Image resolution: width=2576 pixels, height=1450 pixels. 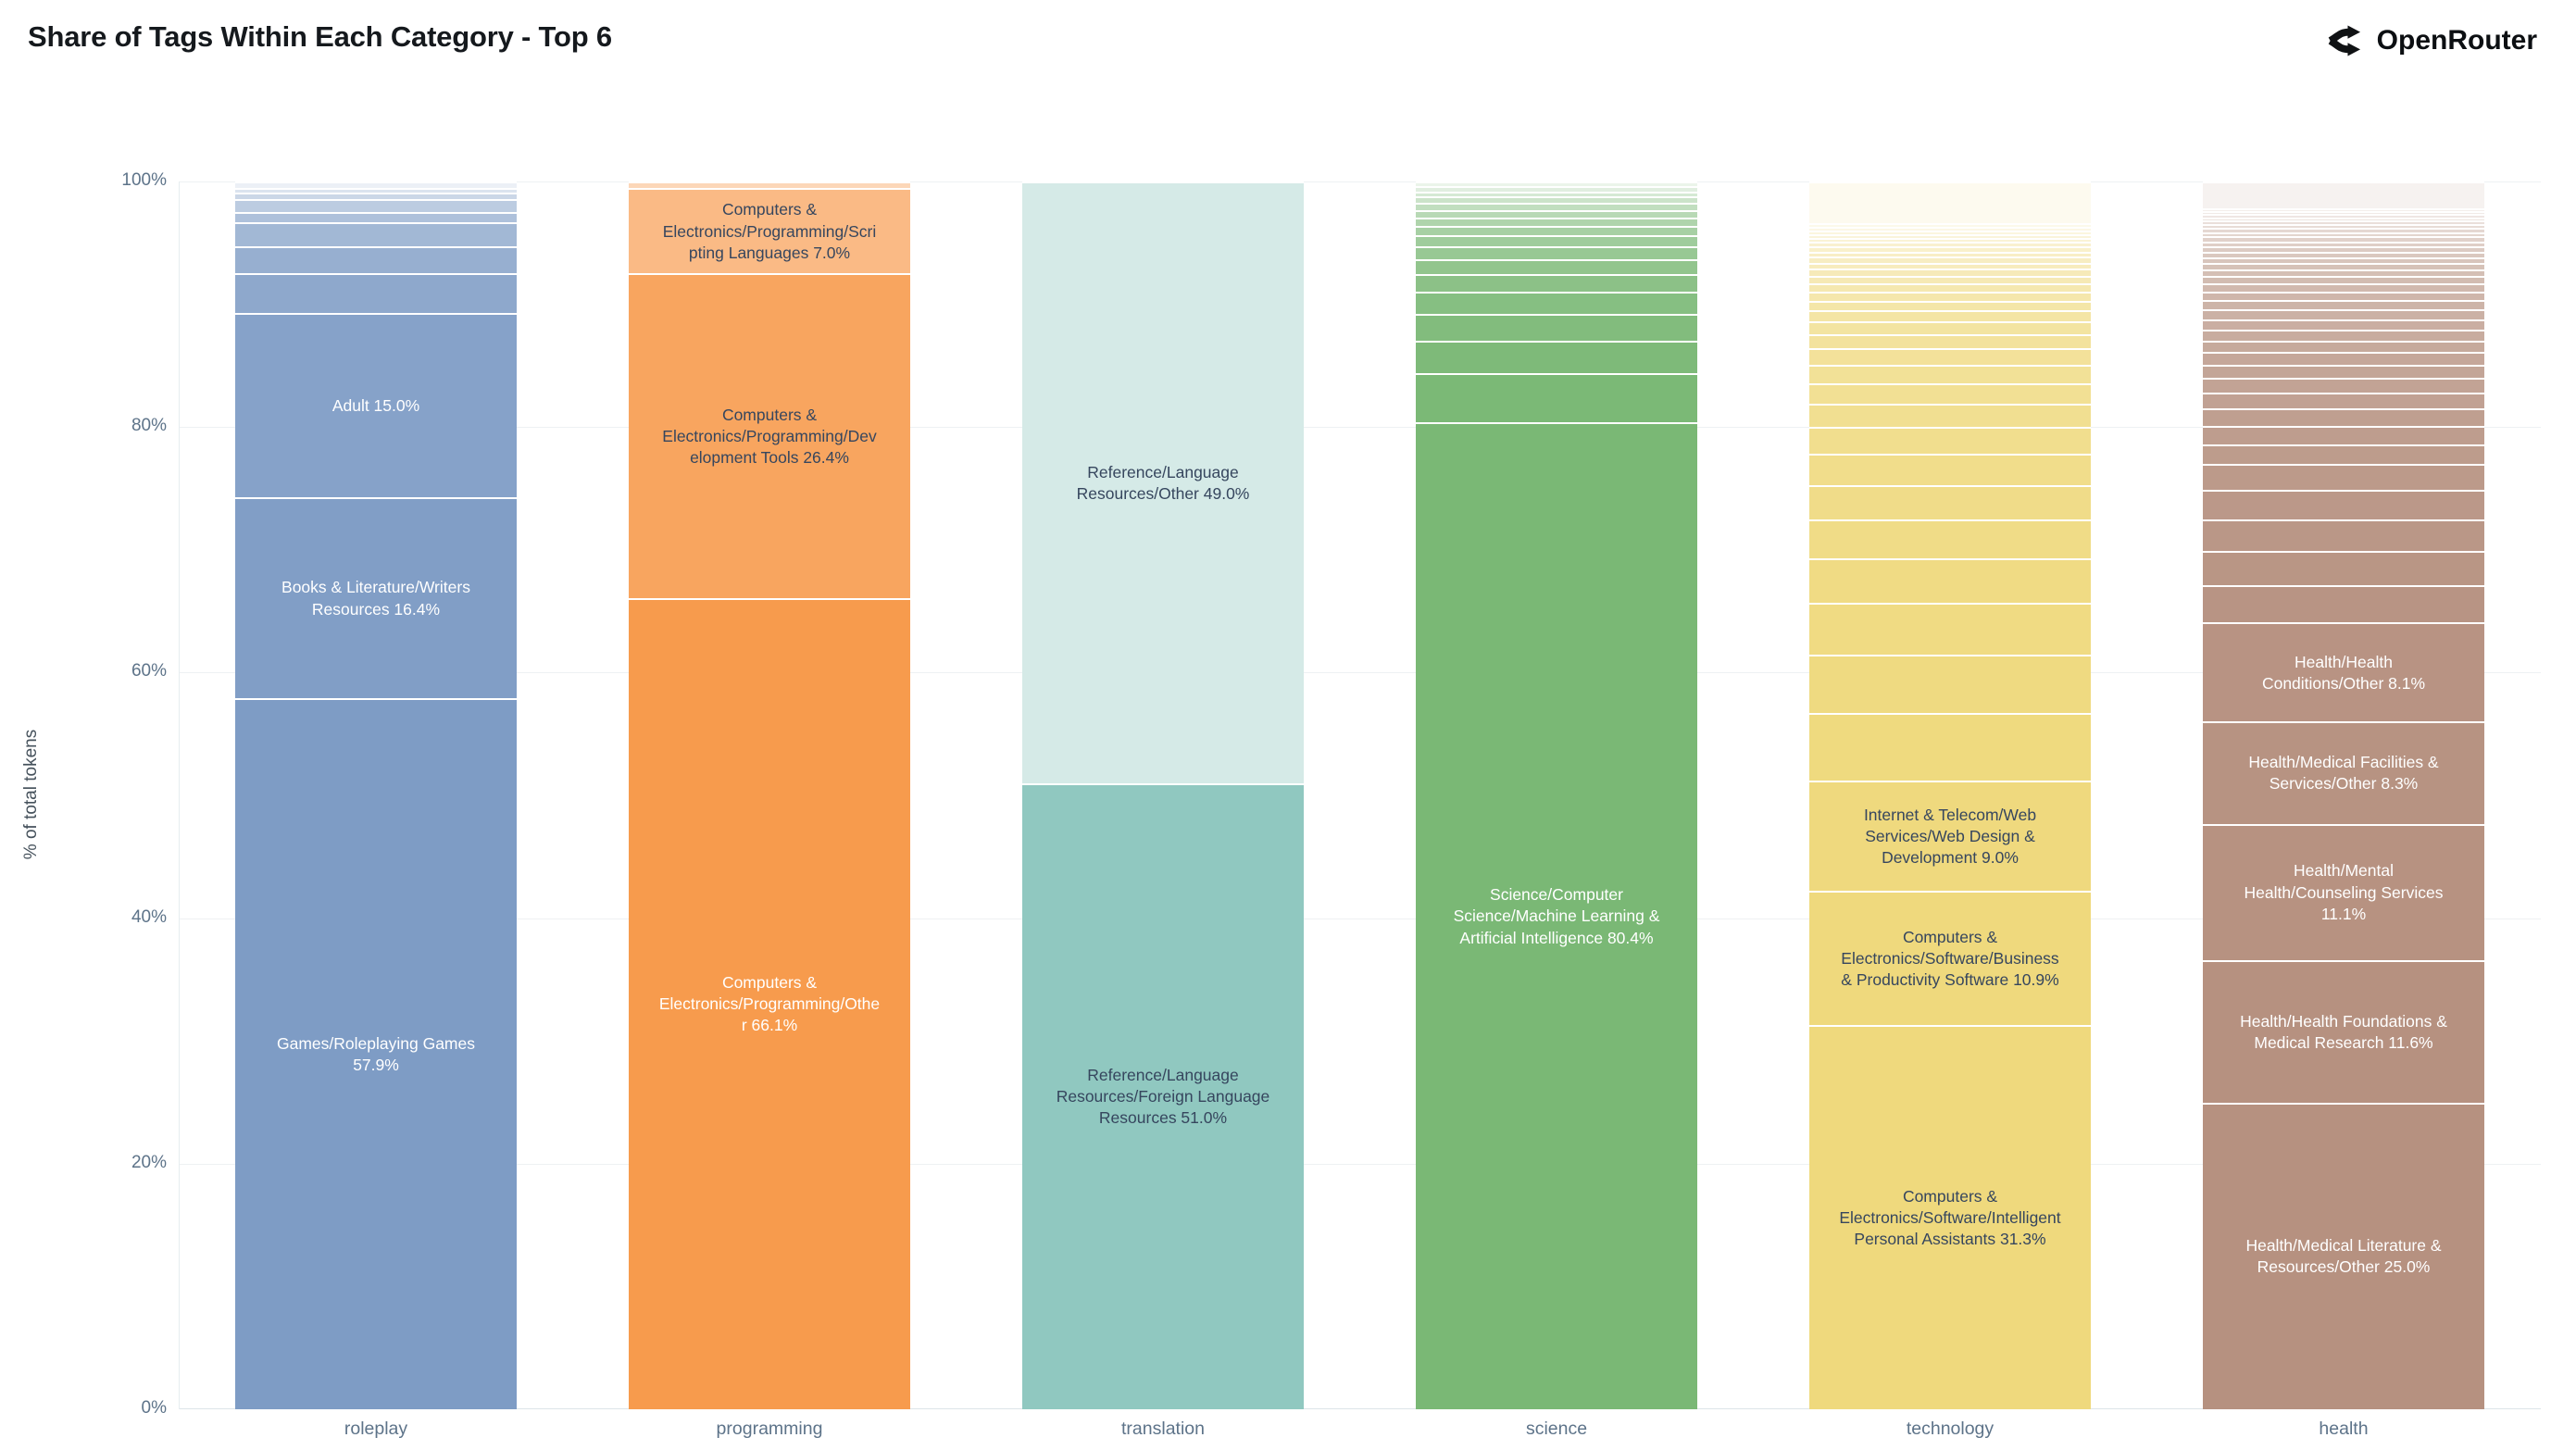 What do you see at coordinates (376, 1053) in the screenshot?
I see `bar-segment-games-roleplaying-games: Games/Roleplaying Games 57.9%` at bounding box center [376, 1053].